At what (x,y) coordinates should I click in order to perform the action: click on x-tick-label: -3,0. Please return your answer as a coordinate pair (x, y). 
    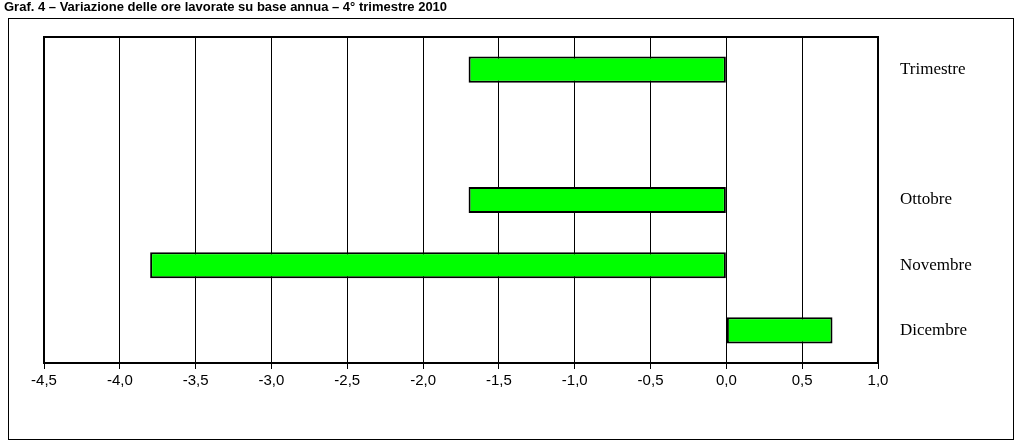
    Looking at the image, I should click on (271, 380).